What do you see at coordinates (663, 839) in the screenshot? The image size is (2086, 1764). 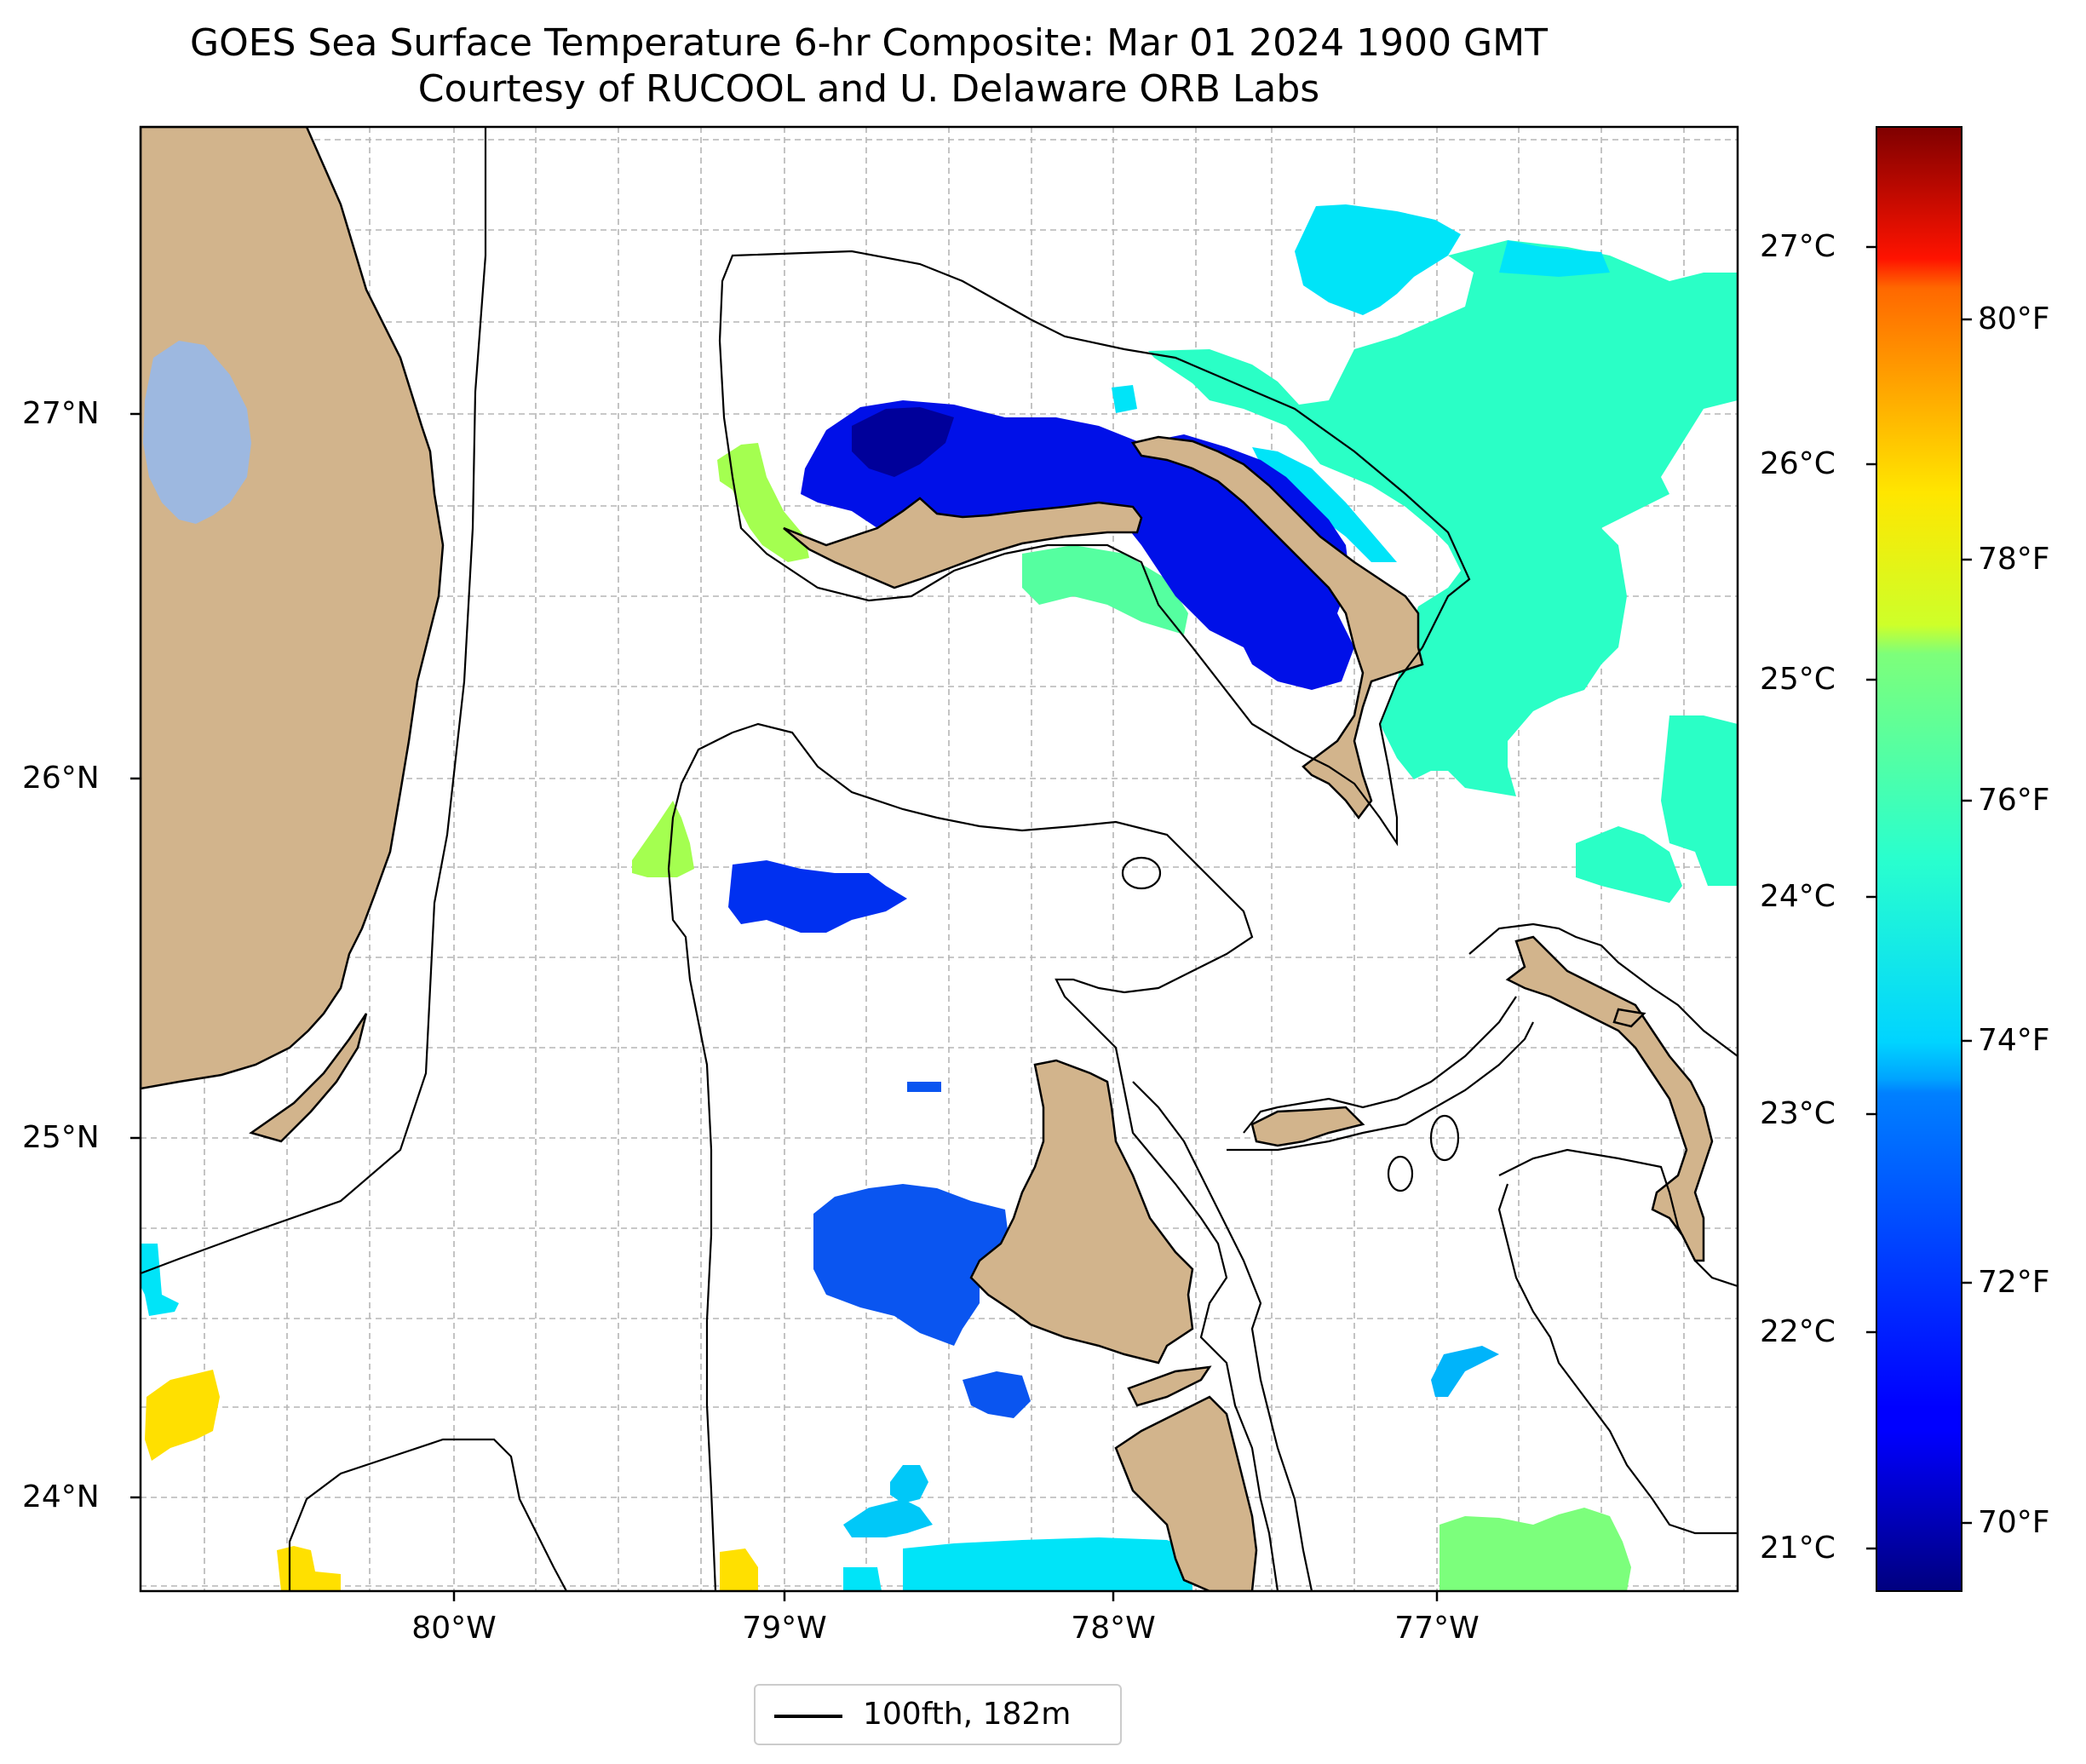 I see `sst-bimini-warm` at bounding box center [663, 839].